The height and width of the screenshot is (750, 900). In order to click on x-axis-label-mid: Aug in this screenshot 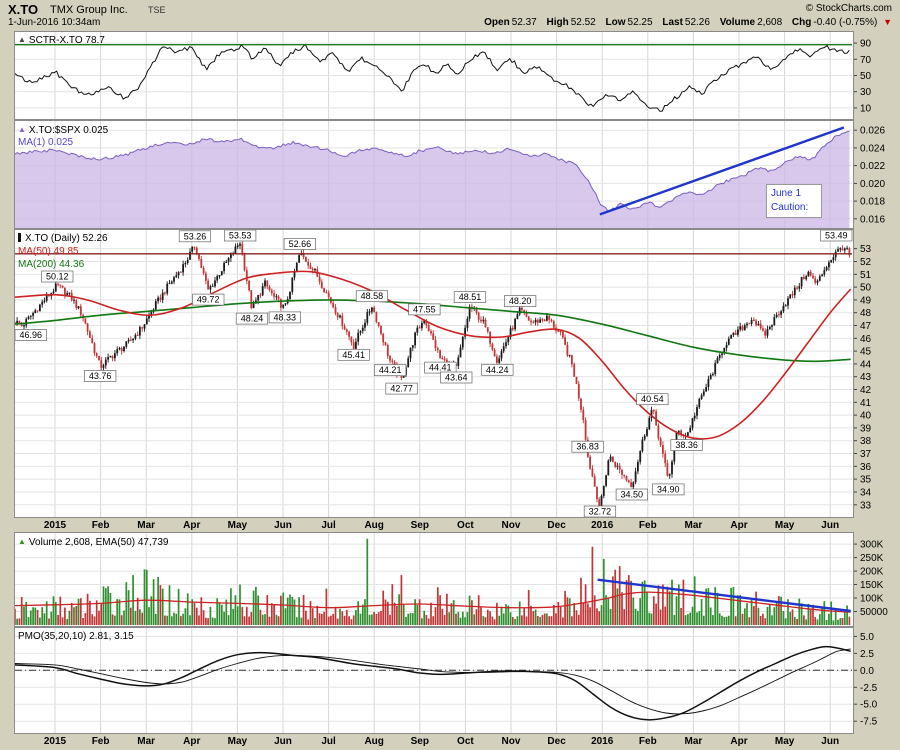, I will do `click(374, 525)`.